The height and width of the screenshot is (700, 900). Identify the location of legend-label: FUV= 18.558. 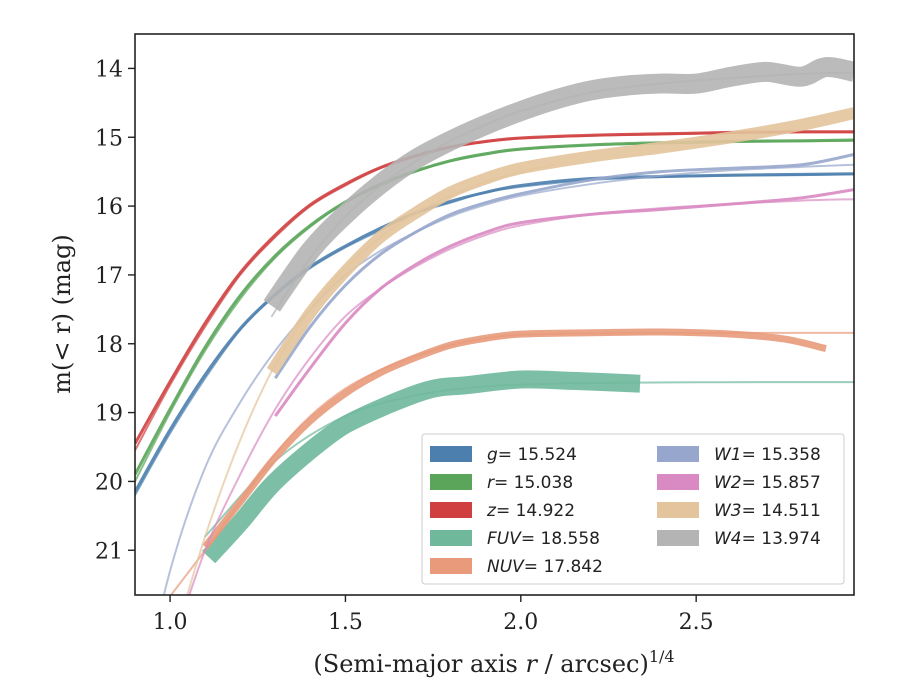
(543, 539).